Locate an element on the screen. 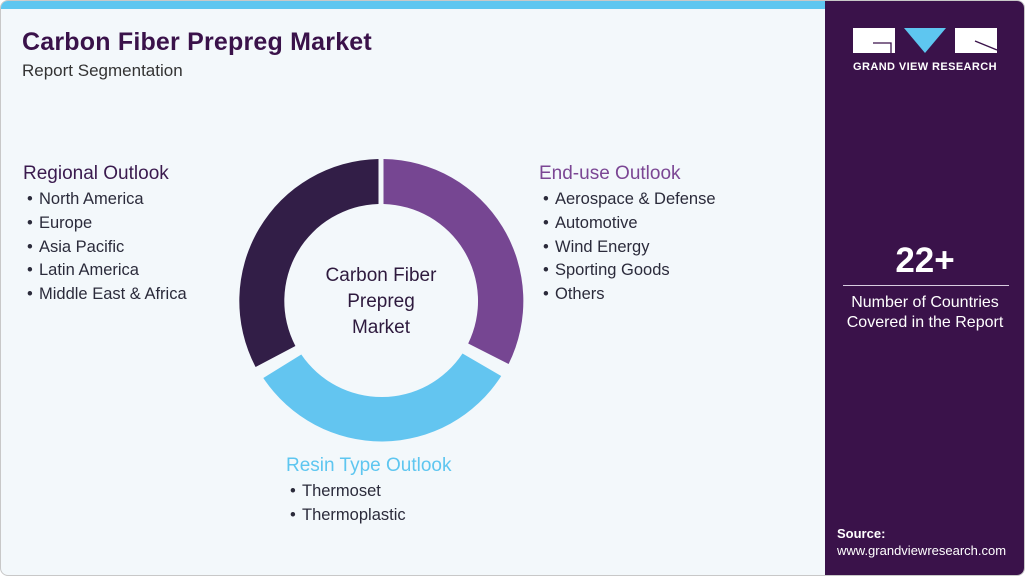 Image resolution: width=1025 pixels, height=576 pixels. countries-label-line: Covered in the Report is located at coordinates (925, 322).